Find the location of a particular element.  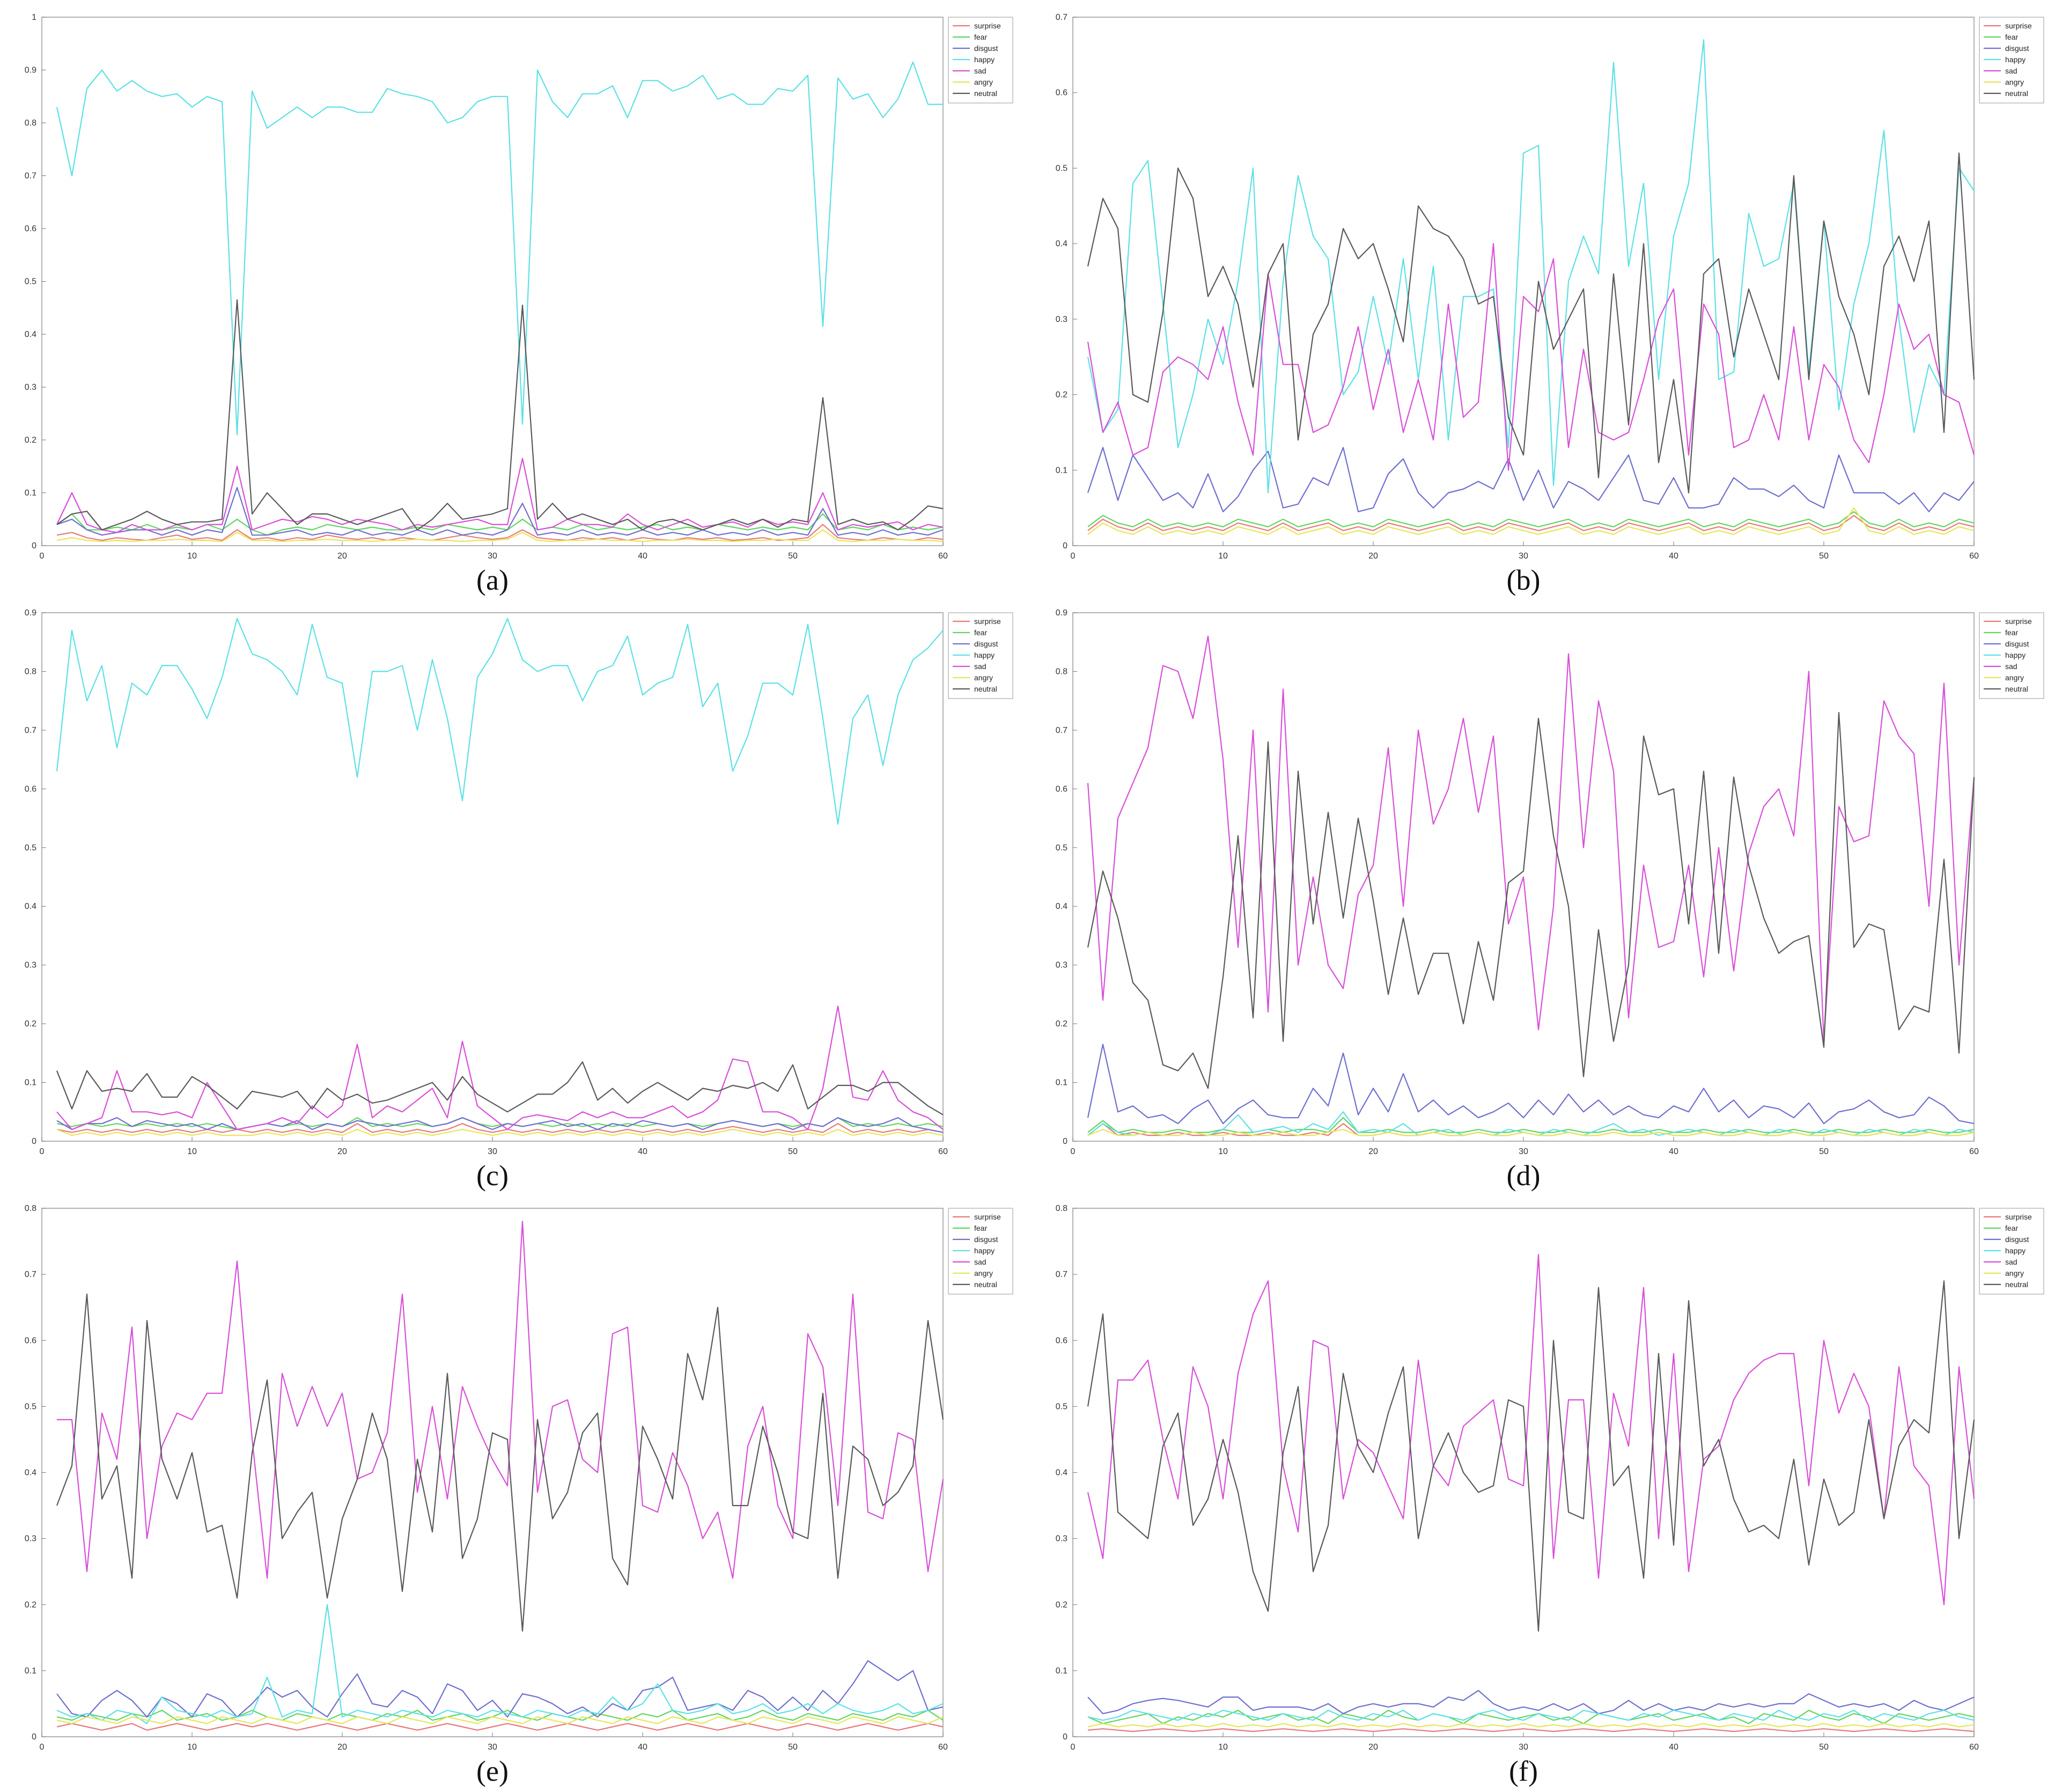

y-tick-label: 0.8 is located at coordinates (30, 671).